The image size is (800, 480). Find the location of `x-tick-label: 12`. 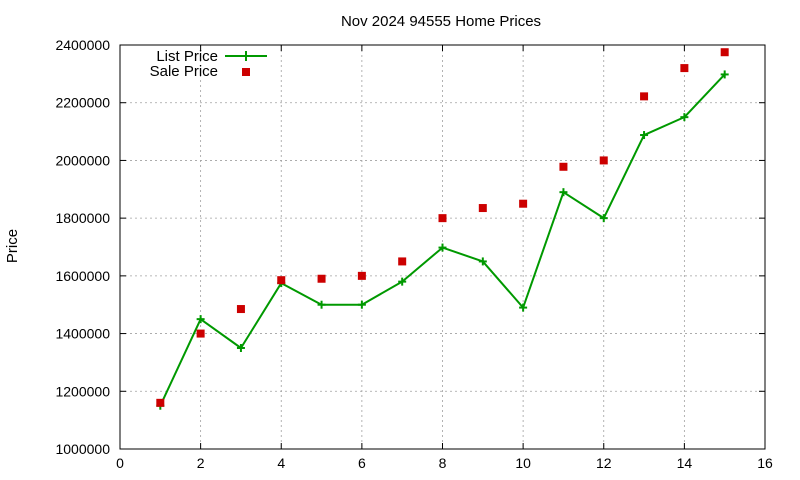

x-tick-label: 12 is located at coordinates (604, 463).